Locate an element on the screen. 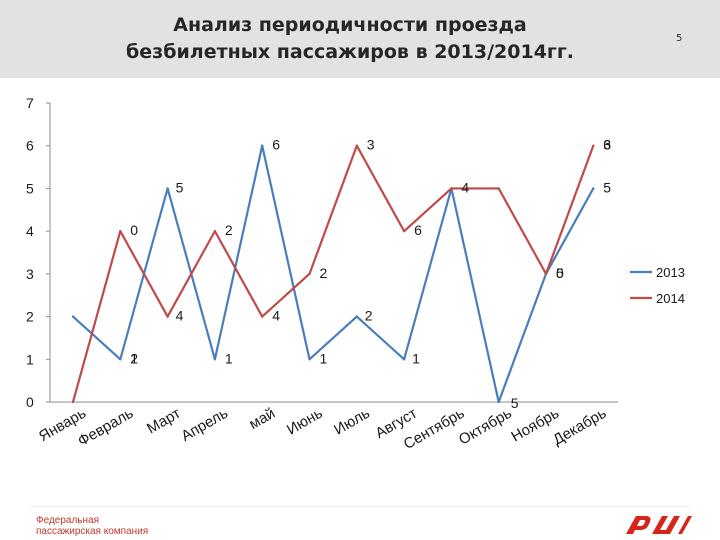  y-tick-label: 1 is located at coordinates (30, 359).